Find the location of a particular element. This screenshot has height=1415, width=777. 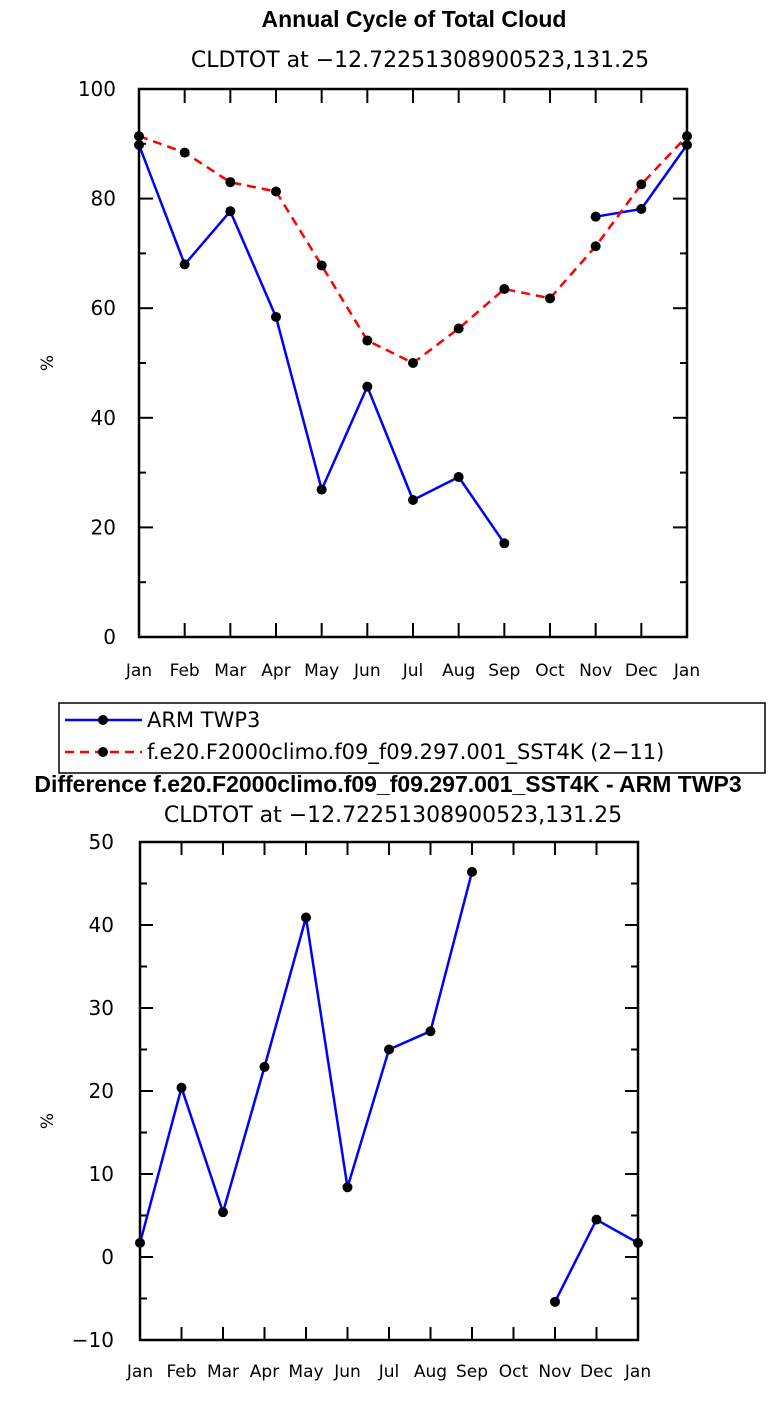

chart2-xtick-label: Jul is located at coordinates (389, 1372).